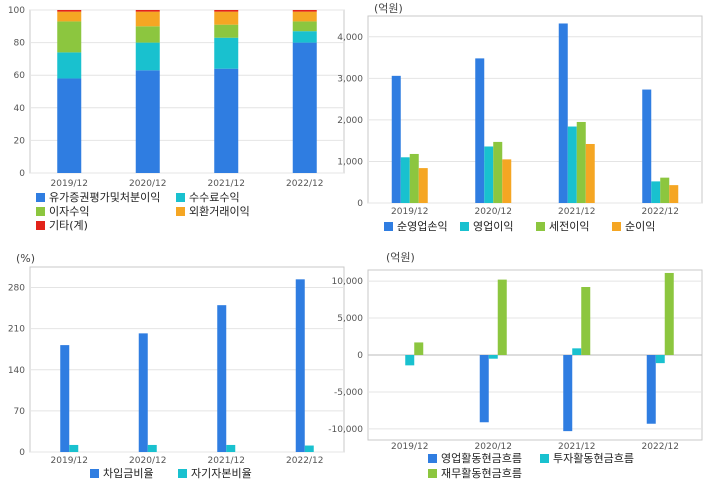 This screenshot has width=720, height=496. Describe the element at coordinates (640, 226) in the screenshot. I see `legend-label: 순이익` at that location.